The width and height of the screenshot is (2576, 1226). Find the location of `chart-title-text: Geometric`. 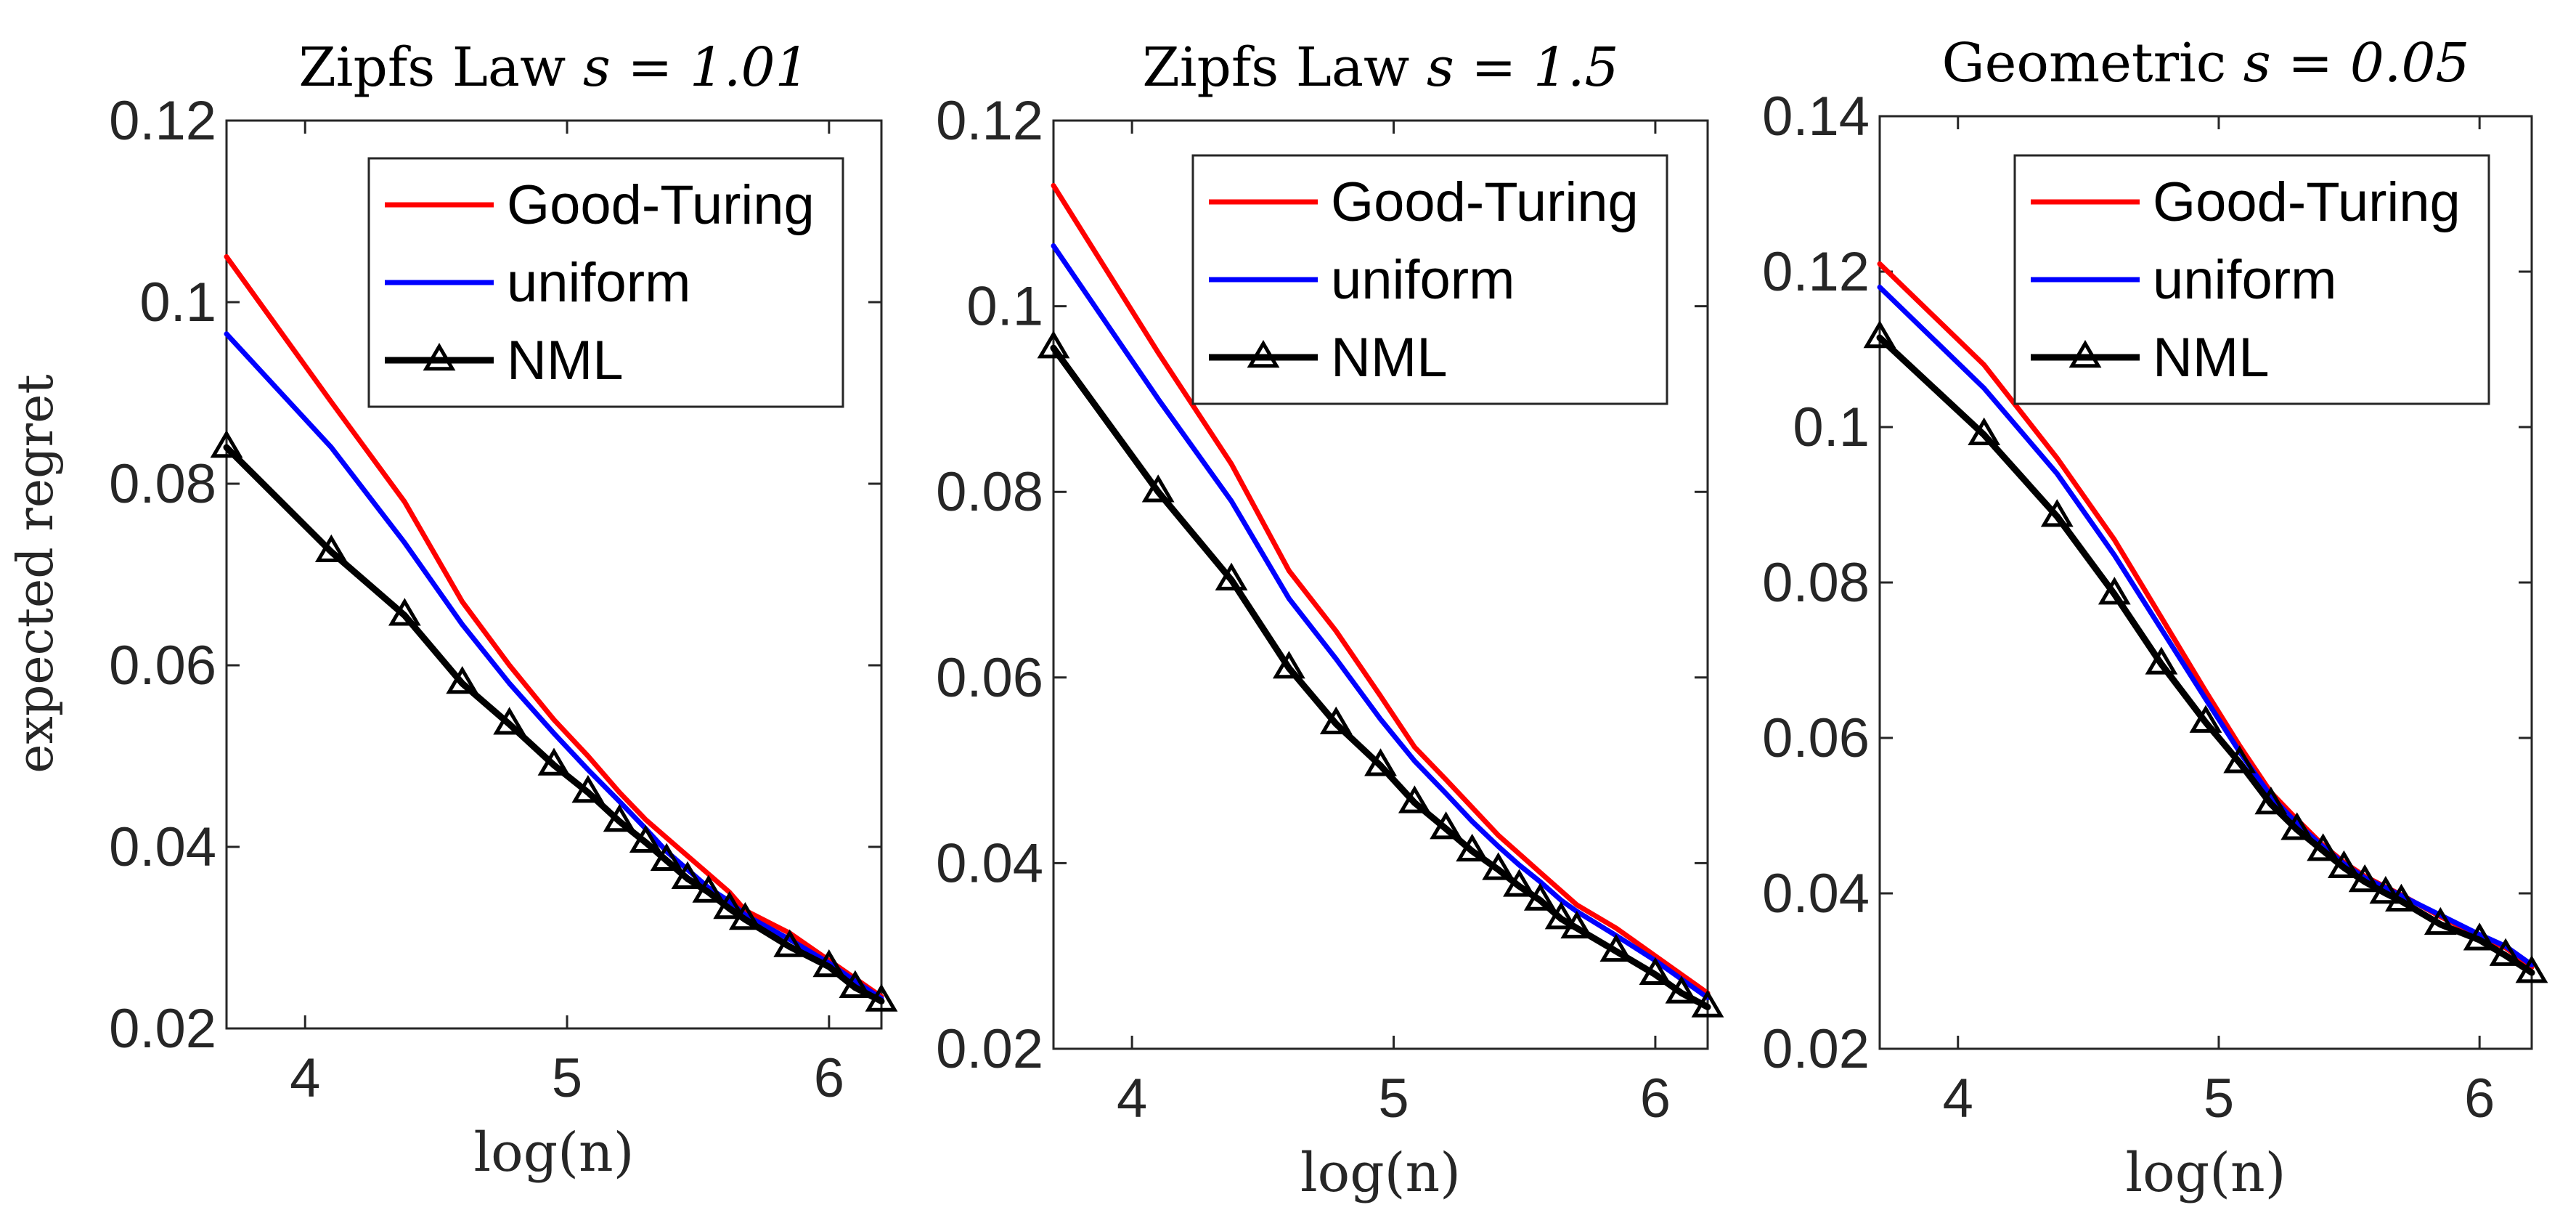

chart-title-text: Geometric is located at coordinates (2092, 63).